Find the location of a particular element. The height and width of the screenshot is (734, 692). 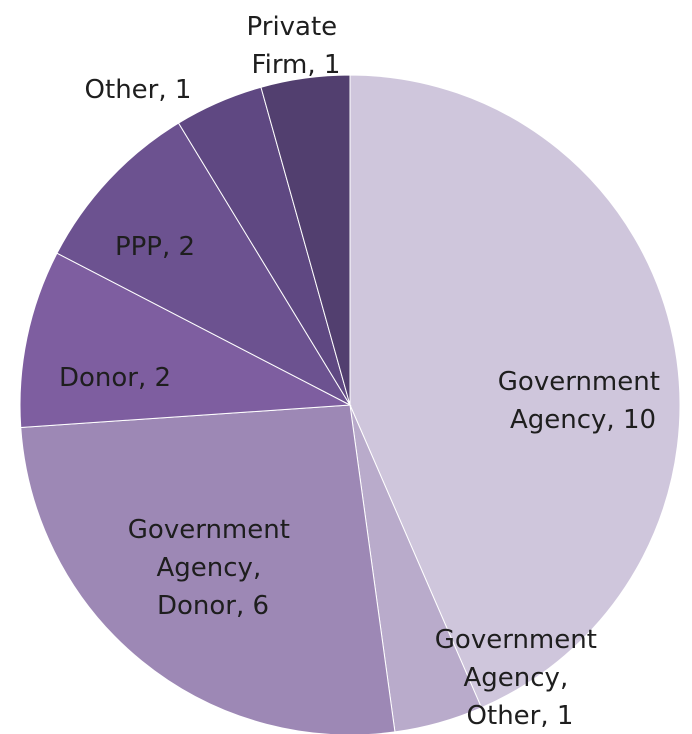

label-line: Private is located at coordinates (296, 27).